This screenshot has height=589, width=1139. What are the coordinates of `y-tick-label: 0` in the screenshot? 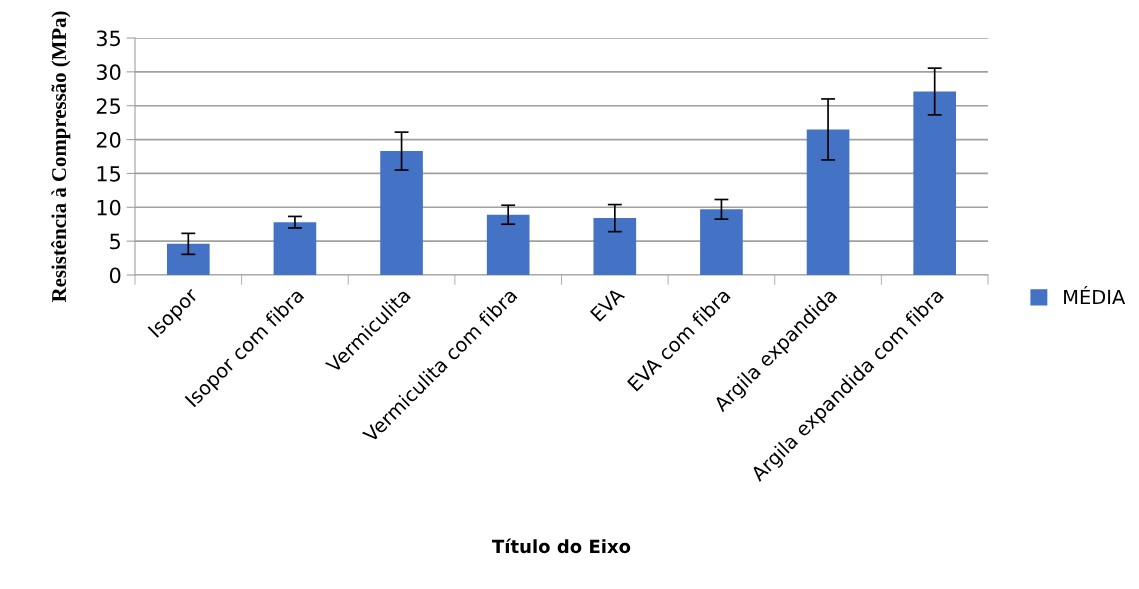 It's located at (115, 275).